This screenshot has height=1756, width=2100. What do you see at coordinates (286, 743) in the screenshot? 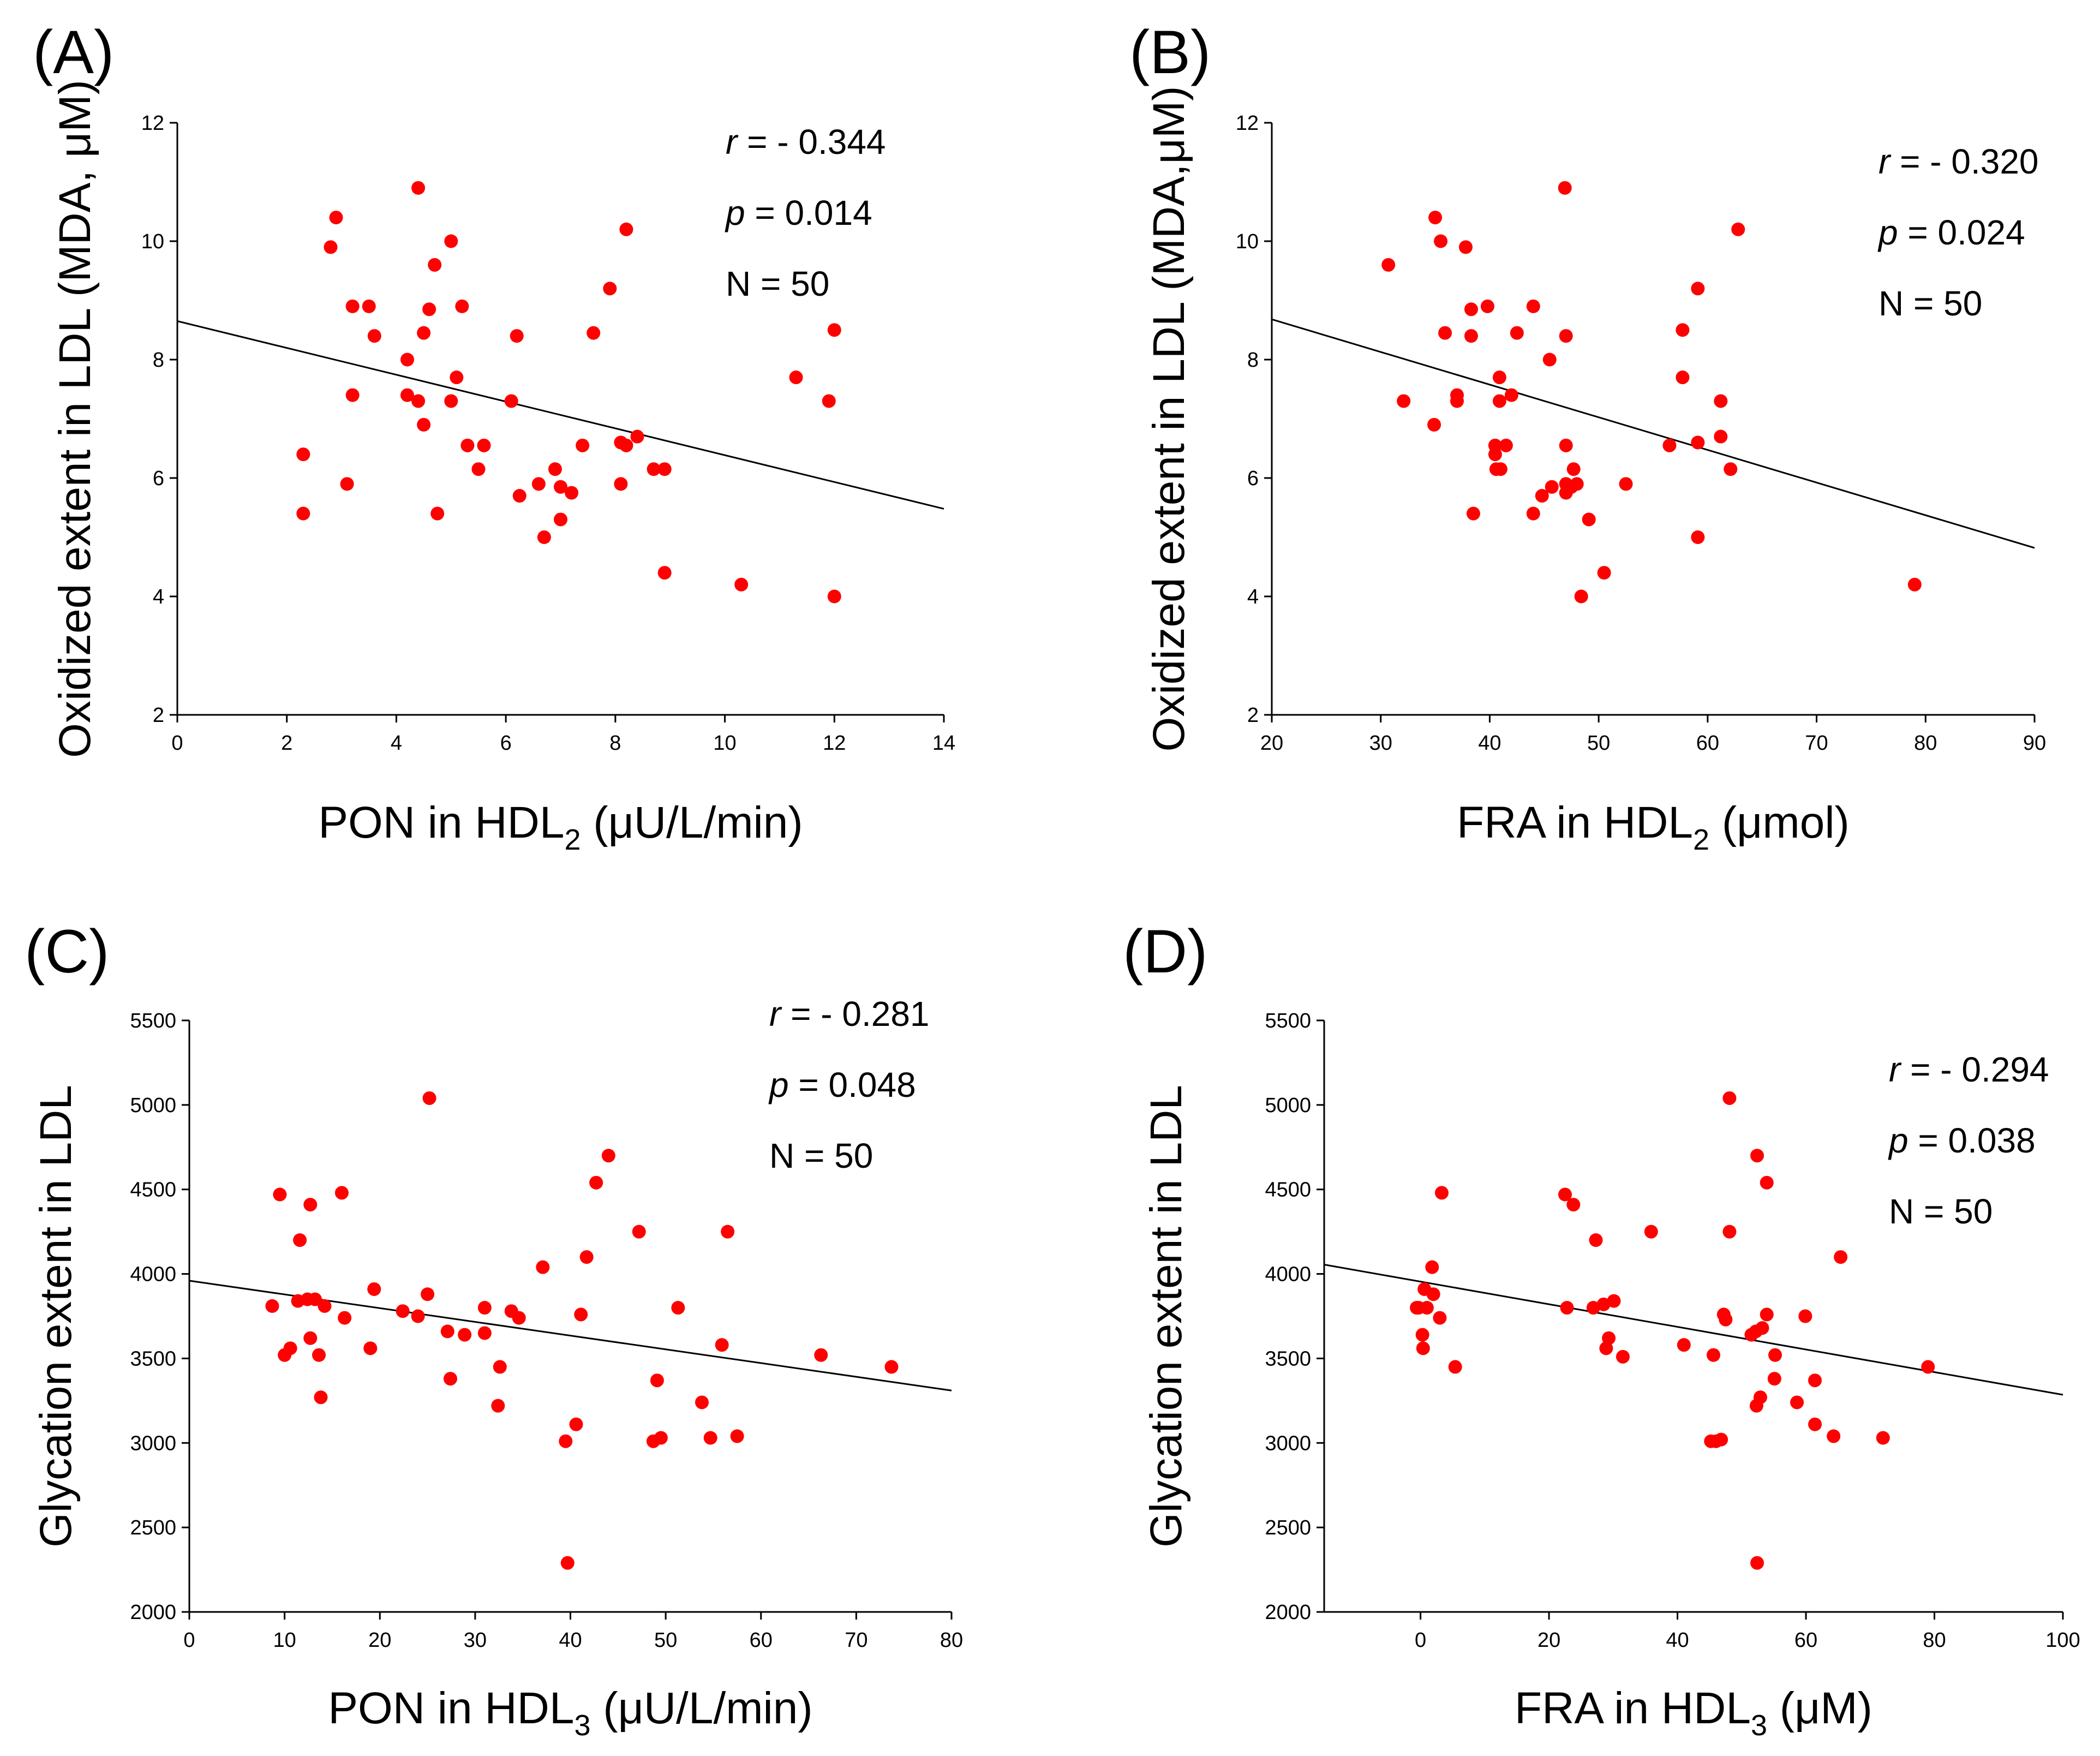
I see `x-tick-label: 2` at bounding box center [286, 743].